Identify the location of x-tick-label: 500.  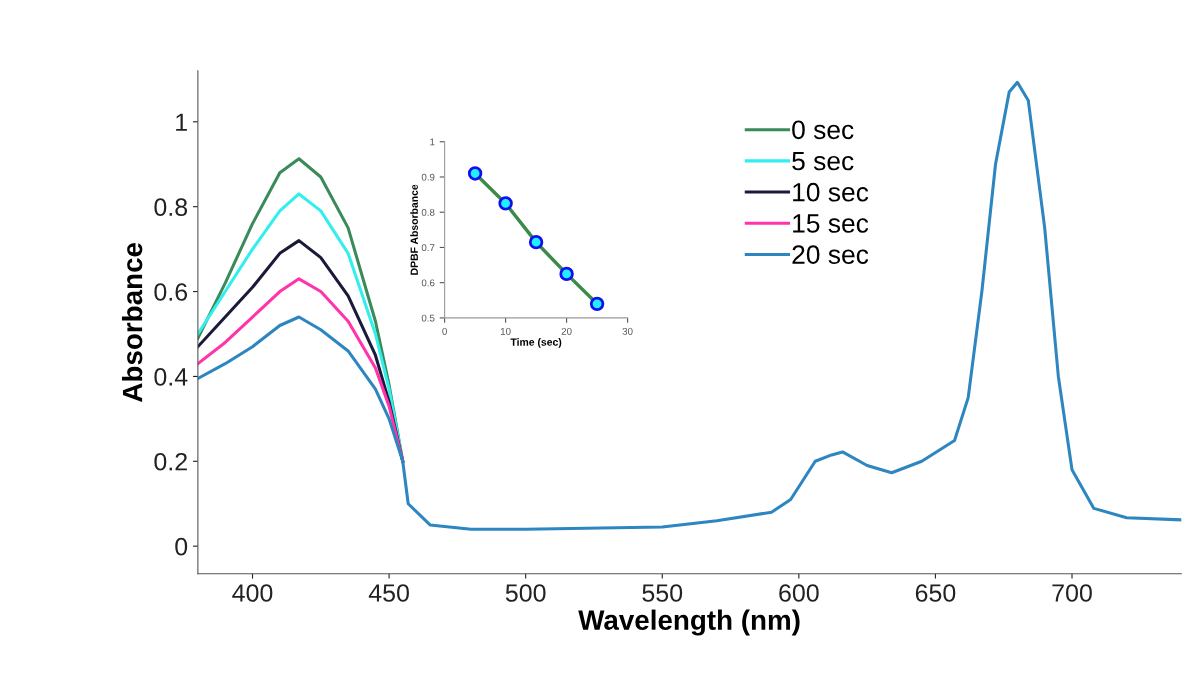
(525, 593).